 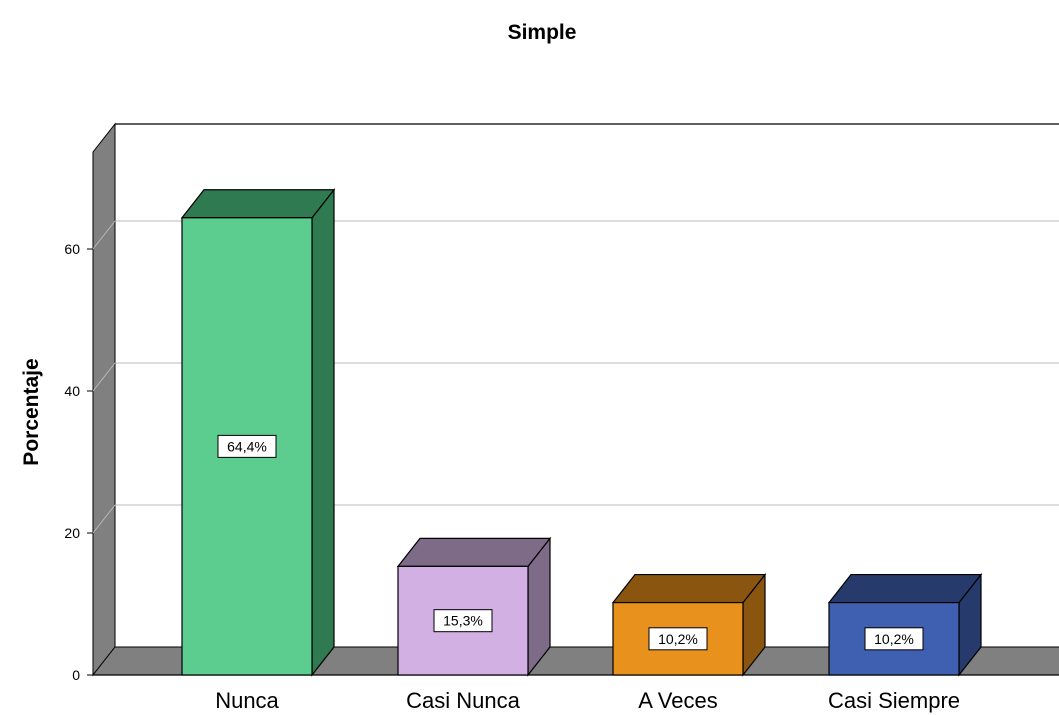 I want to click on bar-casi-nunca: 15,3%, so click(x=474, y=606).